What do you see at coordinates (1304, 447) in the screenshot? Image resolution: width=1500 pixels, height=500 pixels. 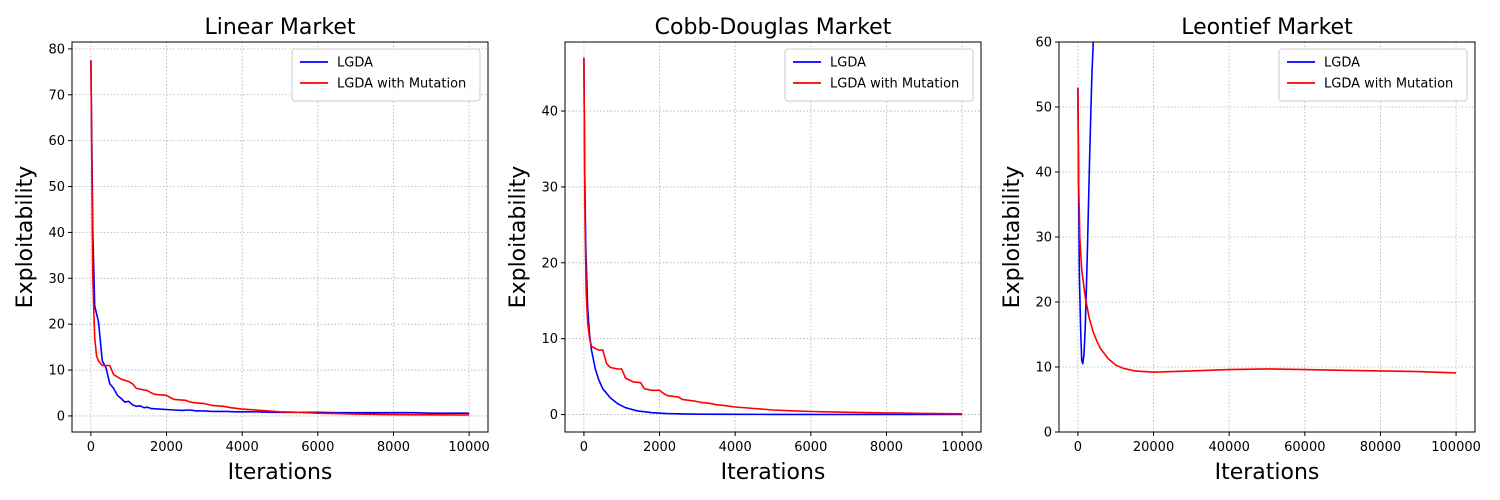 I see `x-tick-label: 60000` at bounding box center [1304, 447].